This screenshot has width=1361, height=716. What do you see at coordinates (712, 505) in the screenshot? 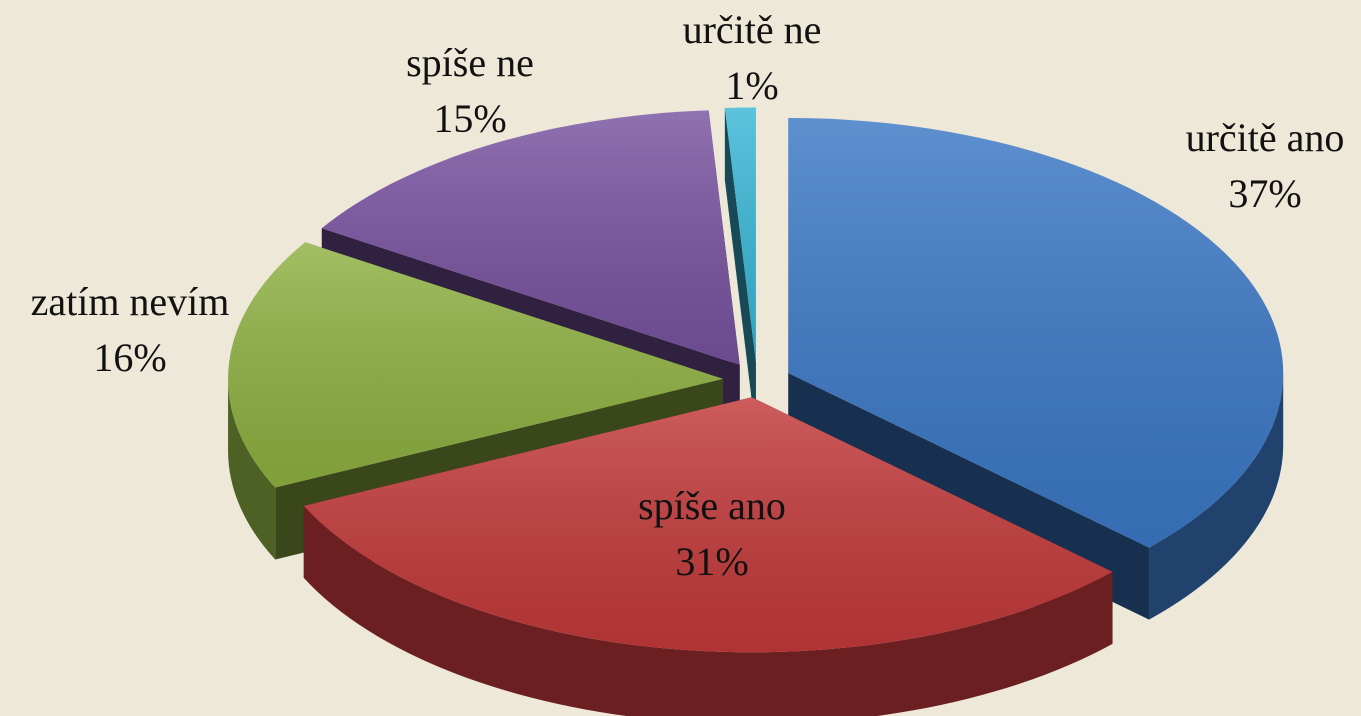
I see `slice-label: spíše ano` at bounding box center [712, 505].